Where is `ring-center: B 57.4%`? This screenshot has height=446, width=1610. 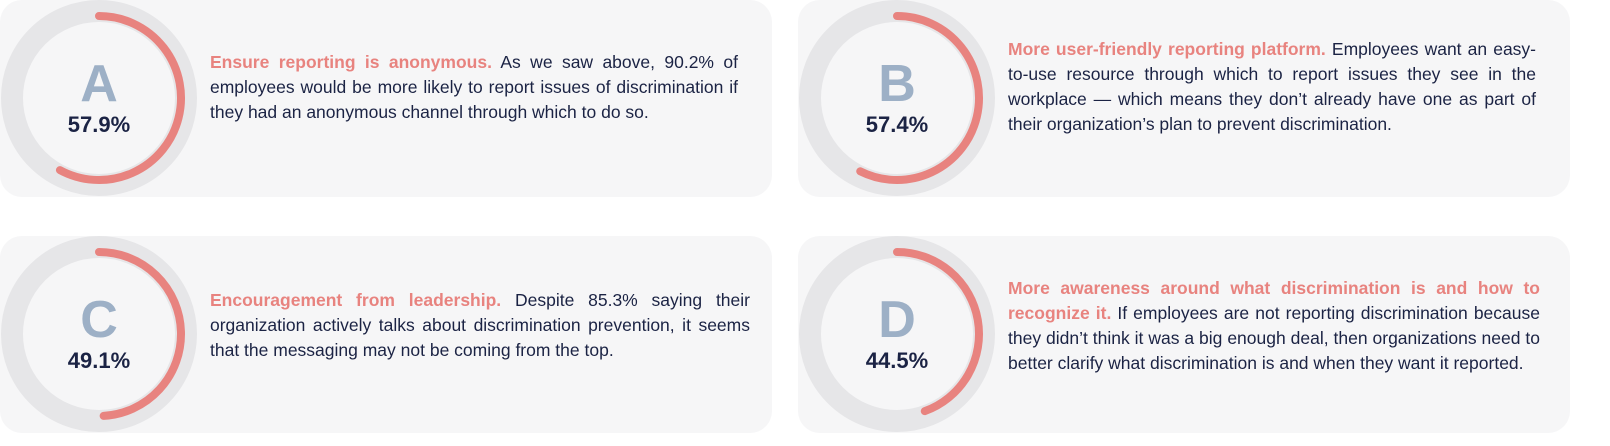
ring-center: B 57.4% is located at coordinates (897, 98).